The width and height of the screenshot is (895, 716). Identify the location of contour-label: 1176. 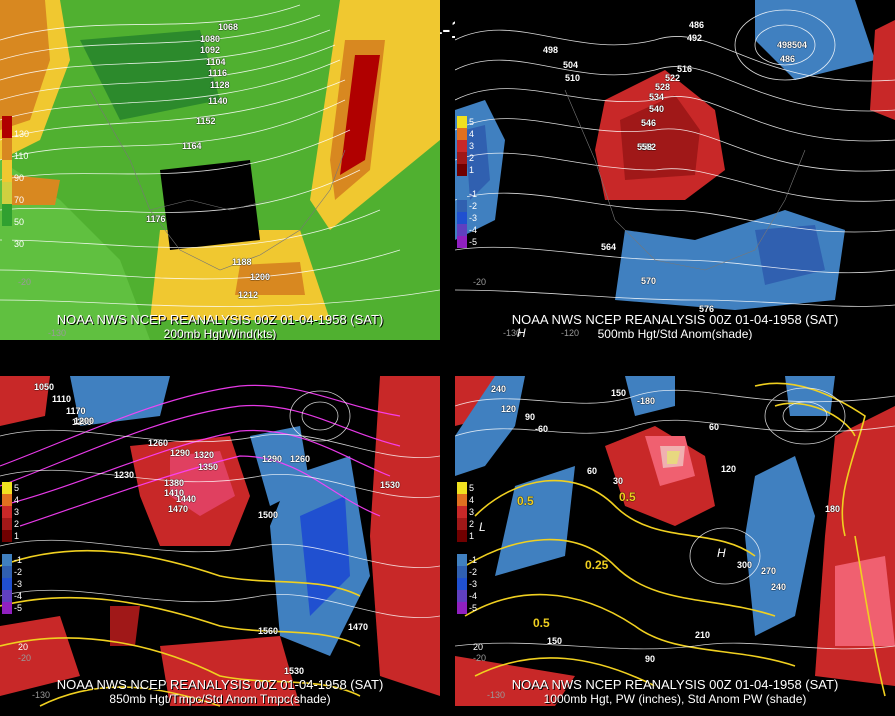
(156, 219).